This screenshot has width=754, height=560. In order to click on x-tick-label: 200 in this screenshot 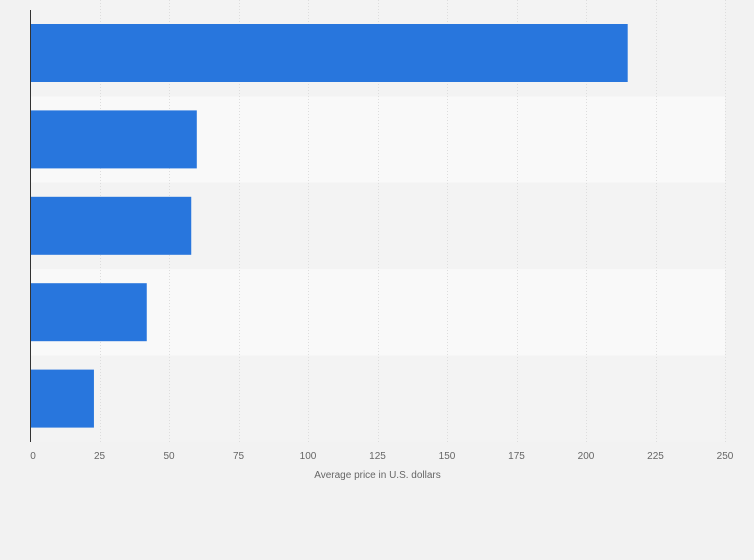, I will do `click(586, 456)`.